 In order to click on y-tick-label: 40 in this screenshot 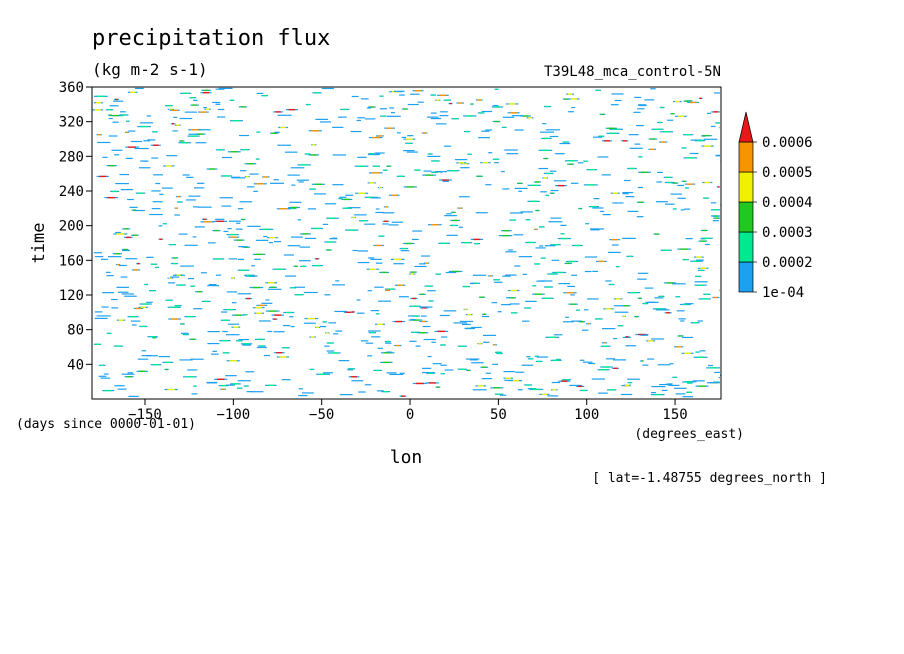, I will do `click(75, 365)`.